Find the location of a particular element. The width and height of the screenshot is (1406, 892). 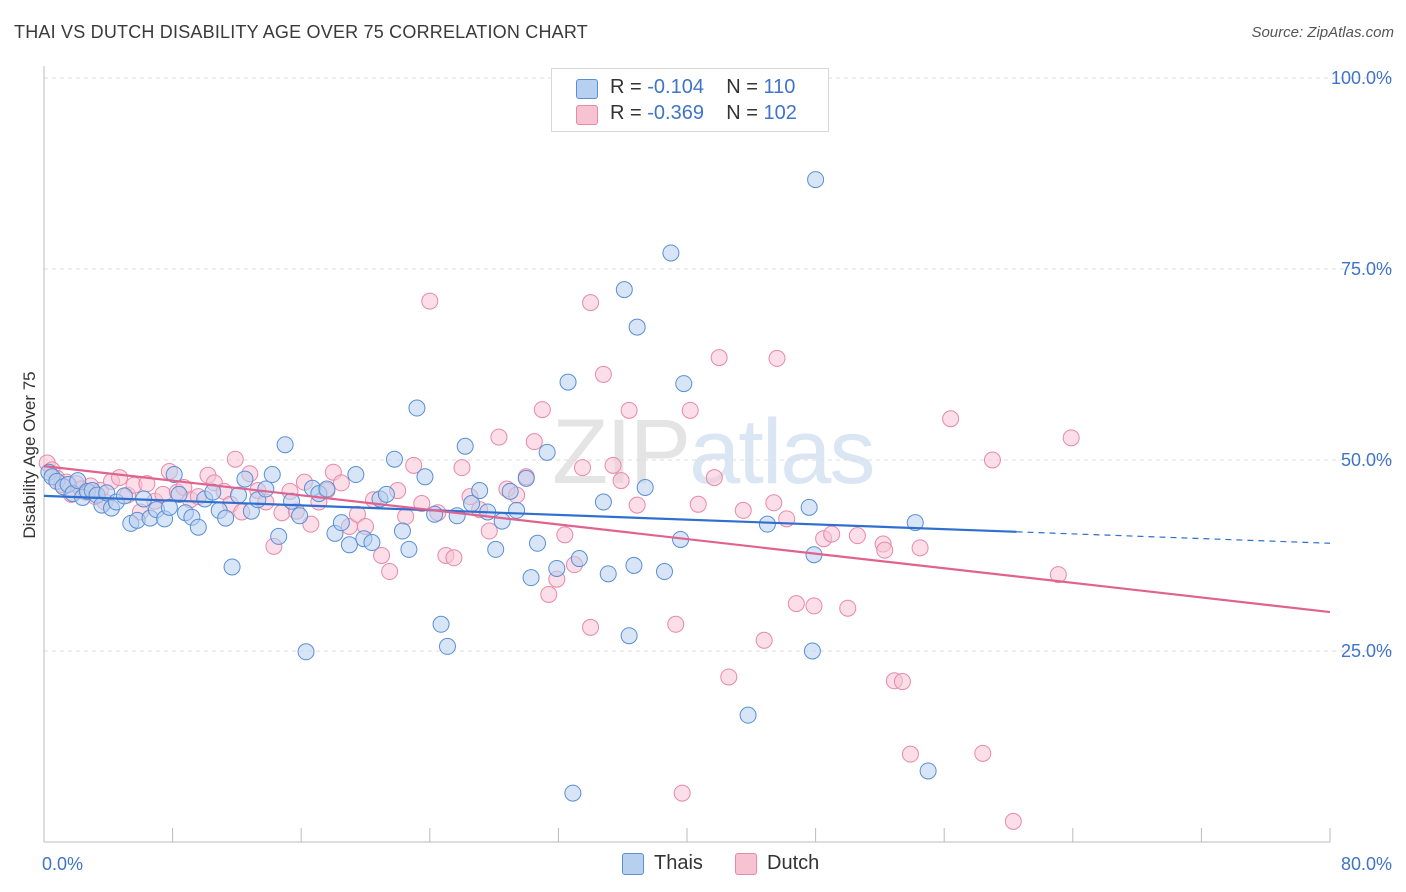

legend-text-thais: R = -0.104 N = 110 is located at coordinates (702, 87).